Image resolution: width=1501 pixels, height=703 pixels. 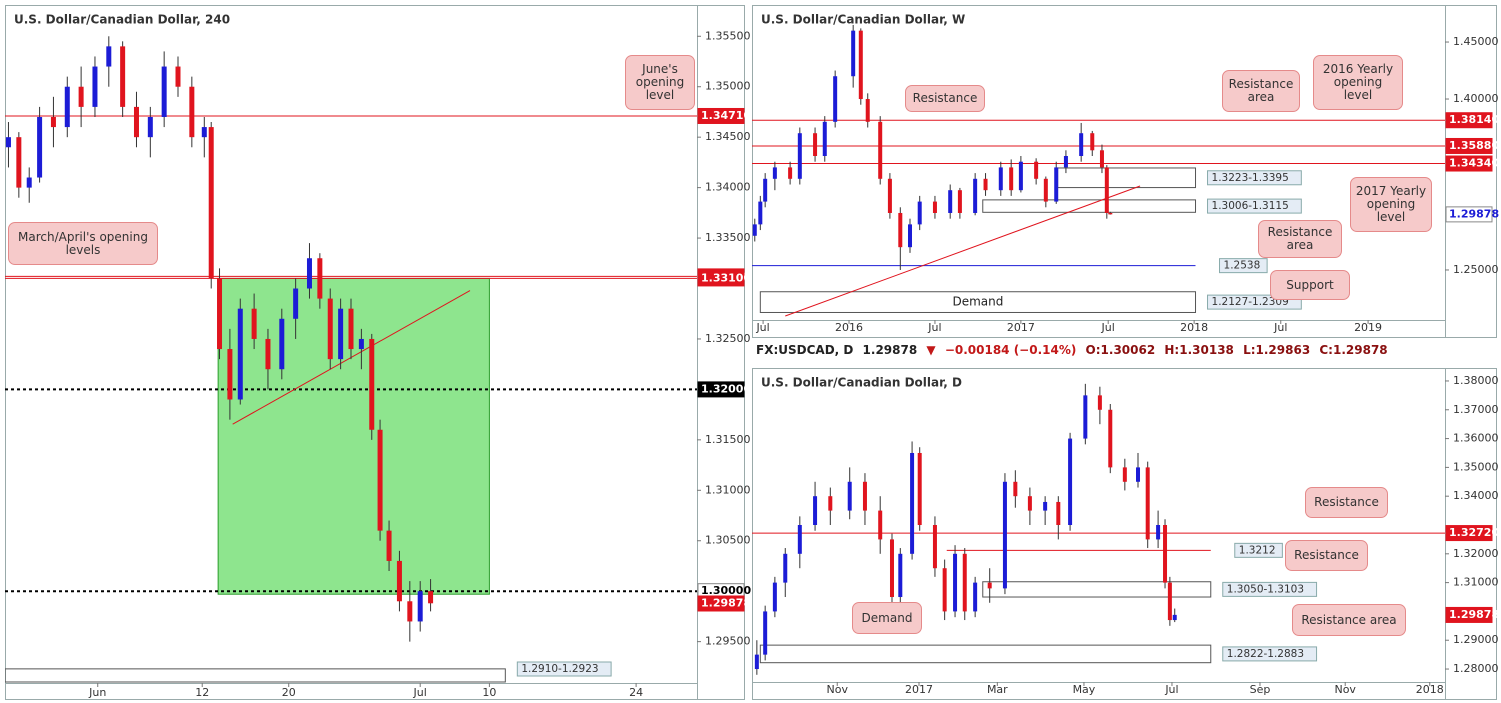 What do you see at coordinates (726, 115) in the screenshot?
I see `price-tag: 1.34710` at bounding box center [726, 115].